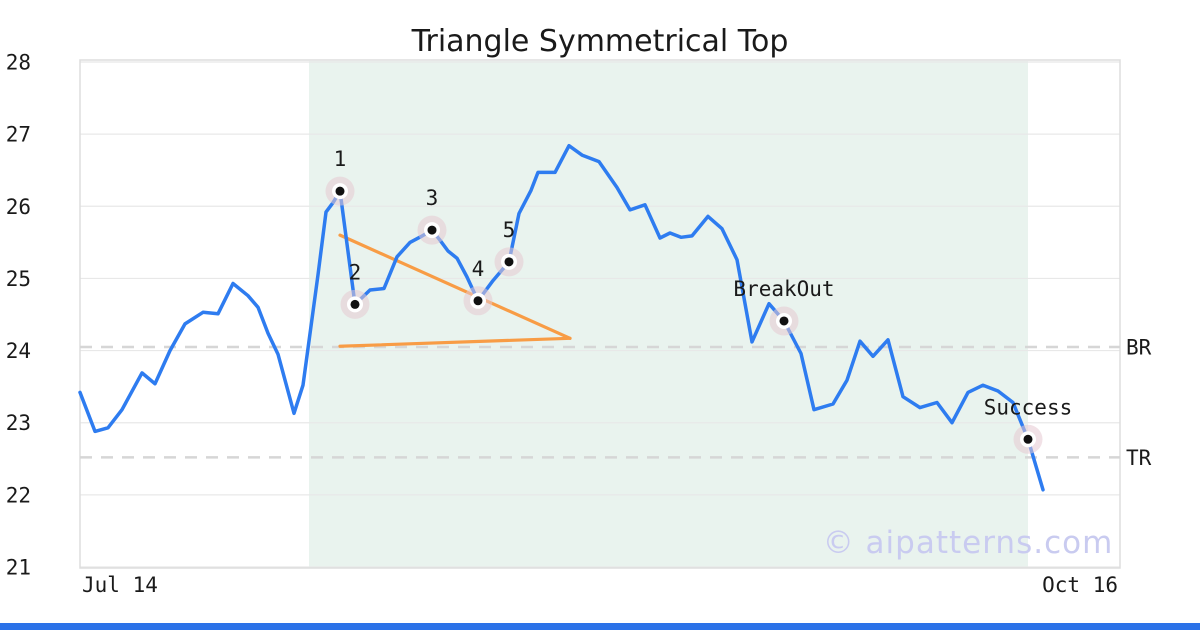 The width and height of the screenshot is (1200, 630). I want to click on pattern-marker-4: 4, so click(478, 286).